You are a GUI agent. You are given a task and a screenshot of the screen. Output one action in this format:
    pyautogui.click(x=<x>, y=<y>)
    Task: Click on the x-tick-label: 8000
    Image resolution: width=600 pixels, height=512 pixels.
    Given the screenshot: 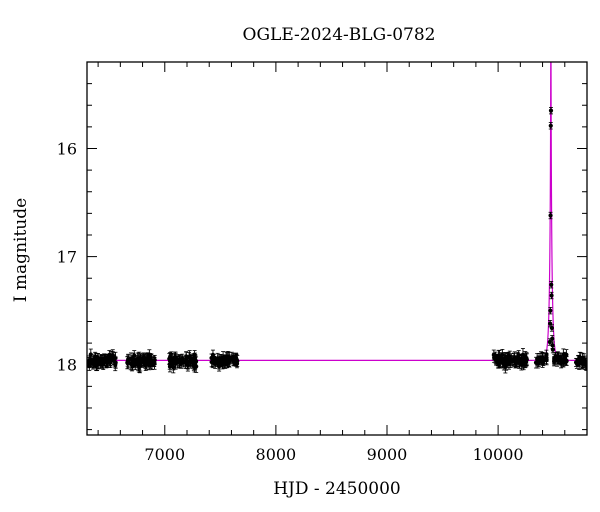 What is the action you would take?
    pyautogui.click(x=276, y=454)
    